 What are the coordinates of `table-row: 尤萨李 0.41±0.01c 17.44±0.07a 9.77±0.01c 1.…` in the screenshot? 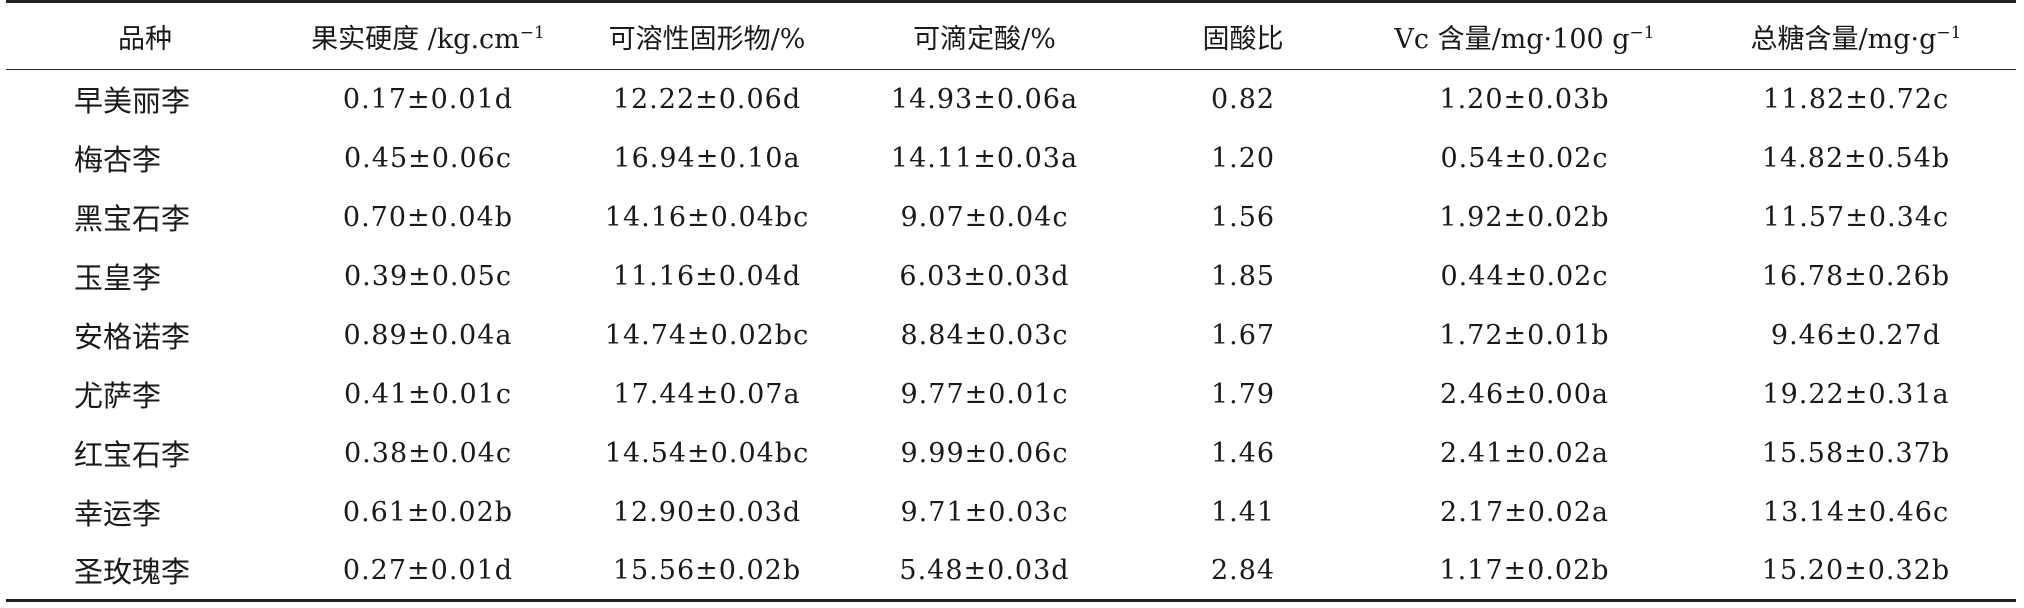 It's located at (1011, 394).